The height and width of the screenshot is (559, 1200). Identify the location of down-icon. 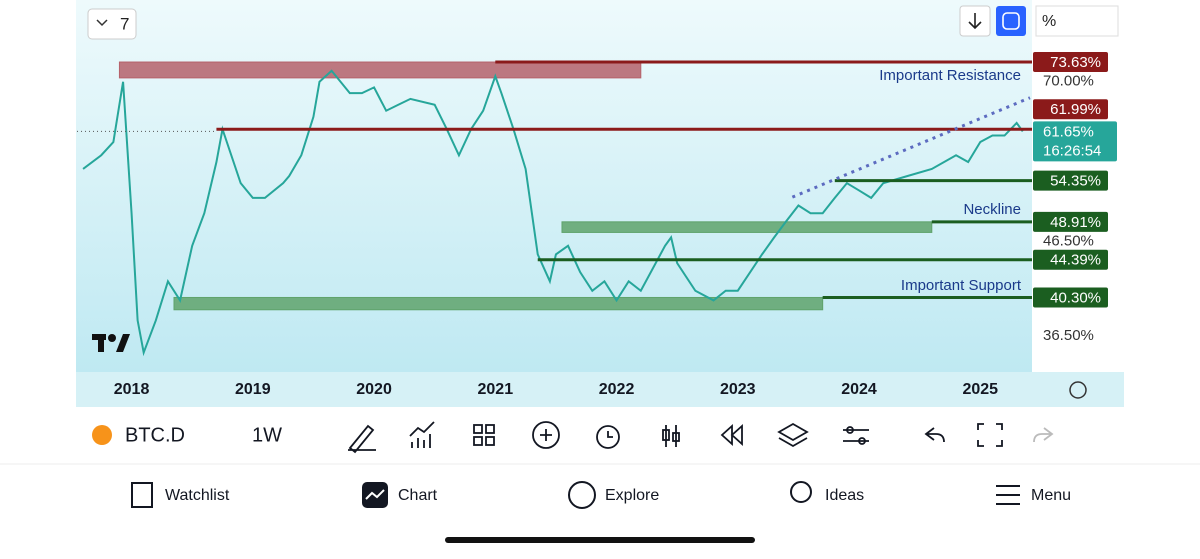
(975, 21).